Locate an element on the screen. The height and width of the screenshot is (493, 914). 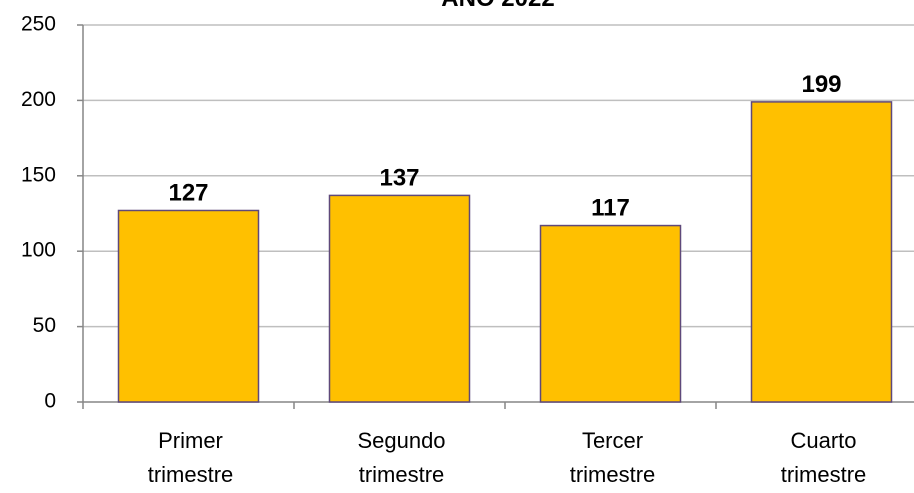
y-tick-label: 100 is located at coordinates (38, 250).